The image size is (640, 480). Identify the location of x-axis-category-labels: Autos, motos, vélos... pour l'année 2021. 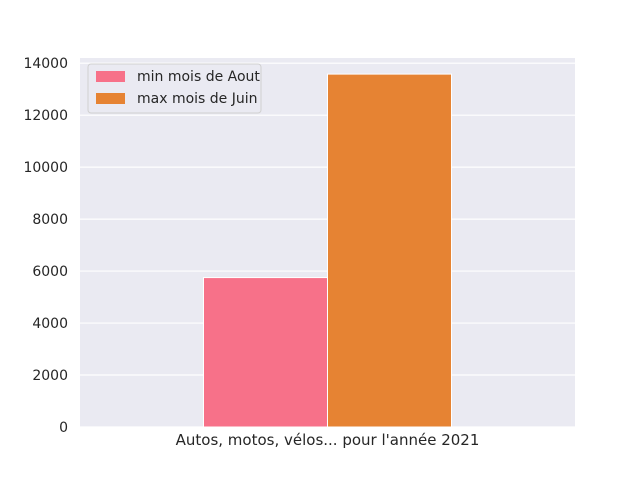
(328, 440).